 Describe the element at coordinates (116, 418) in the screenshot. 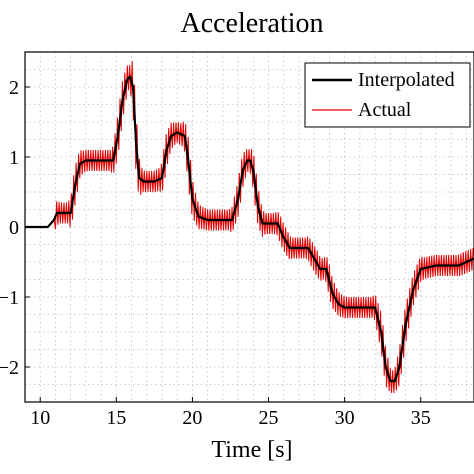

I see `x-tick-label: 15` at that location.